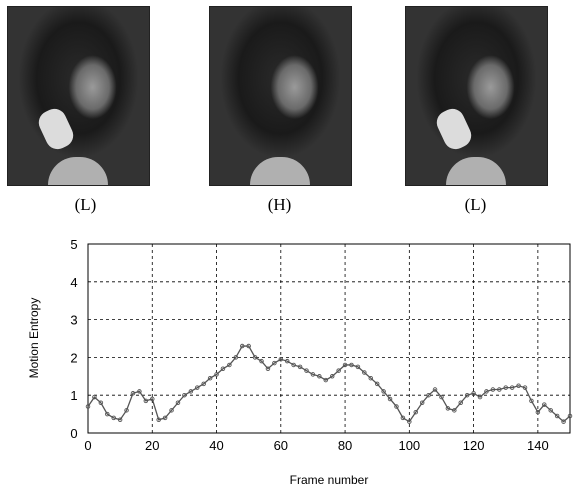 This screenshot has height=490, width=581. Describe the element at coordinates (475, 204) in the screenshot. I see `frame-caption-3: (L)` at that location.